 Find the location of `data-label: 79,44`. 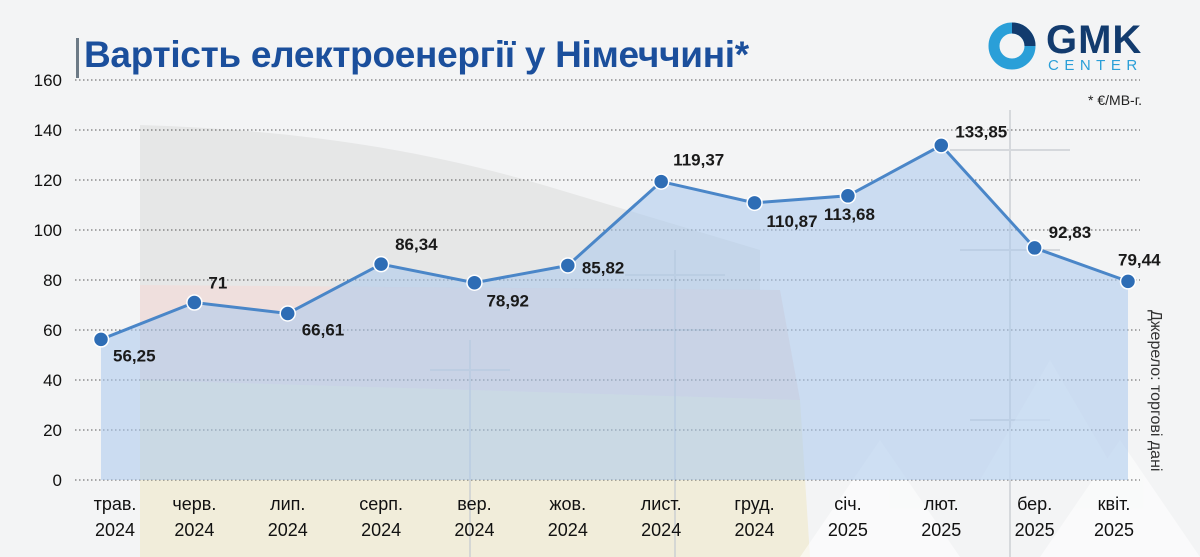

data-label: 79,44 is located at coordinates (1139, 259).